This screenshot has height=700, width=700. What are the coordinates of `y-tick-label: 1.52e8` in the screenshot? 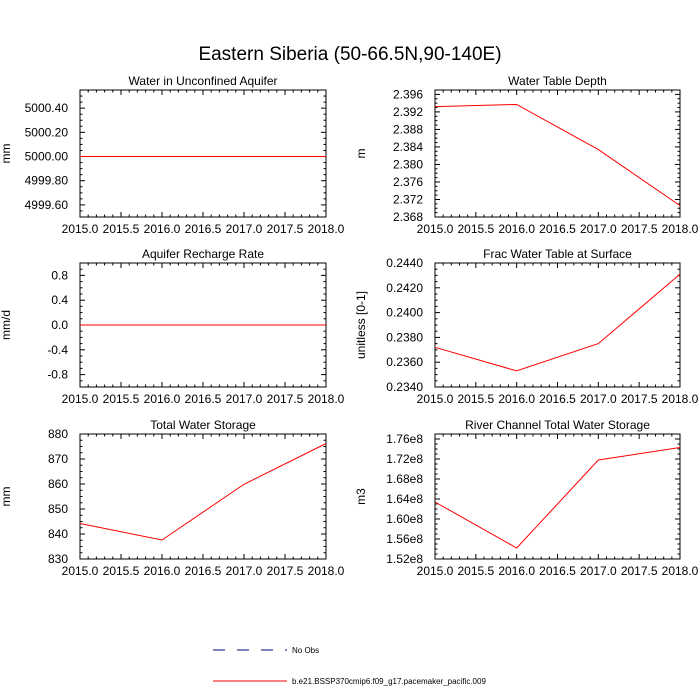 It's located at (404, 559).